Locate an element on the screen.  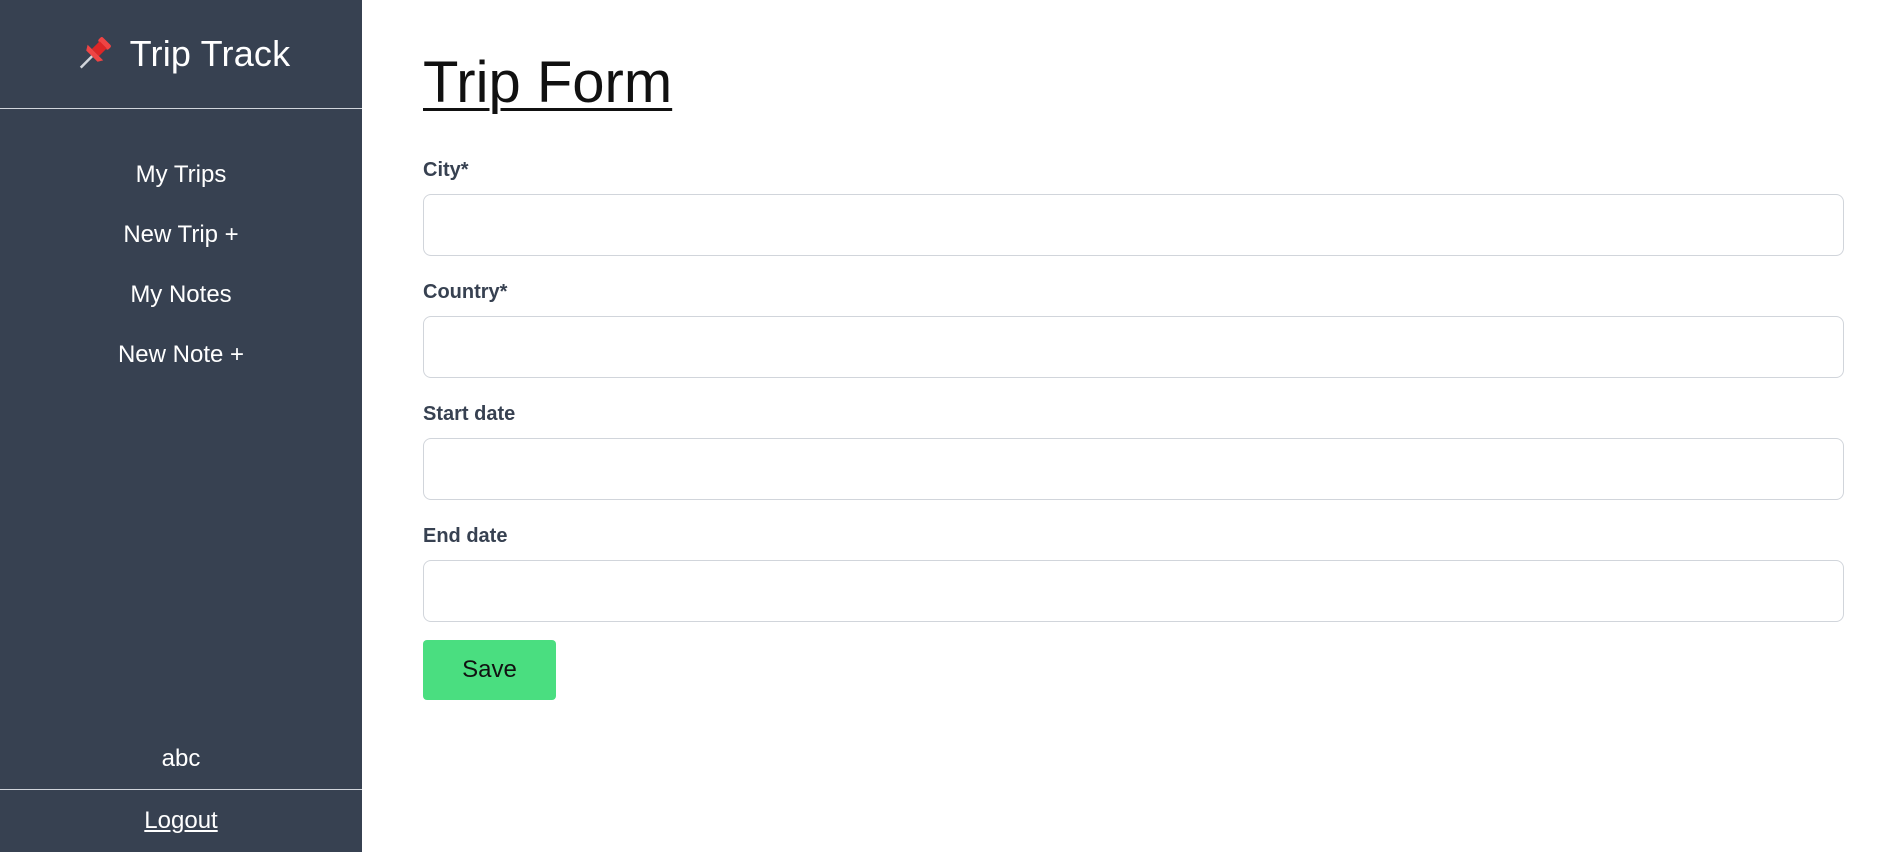
city-input is located at coordinates (1133, 225).